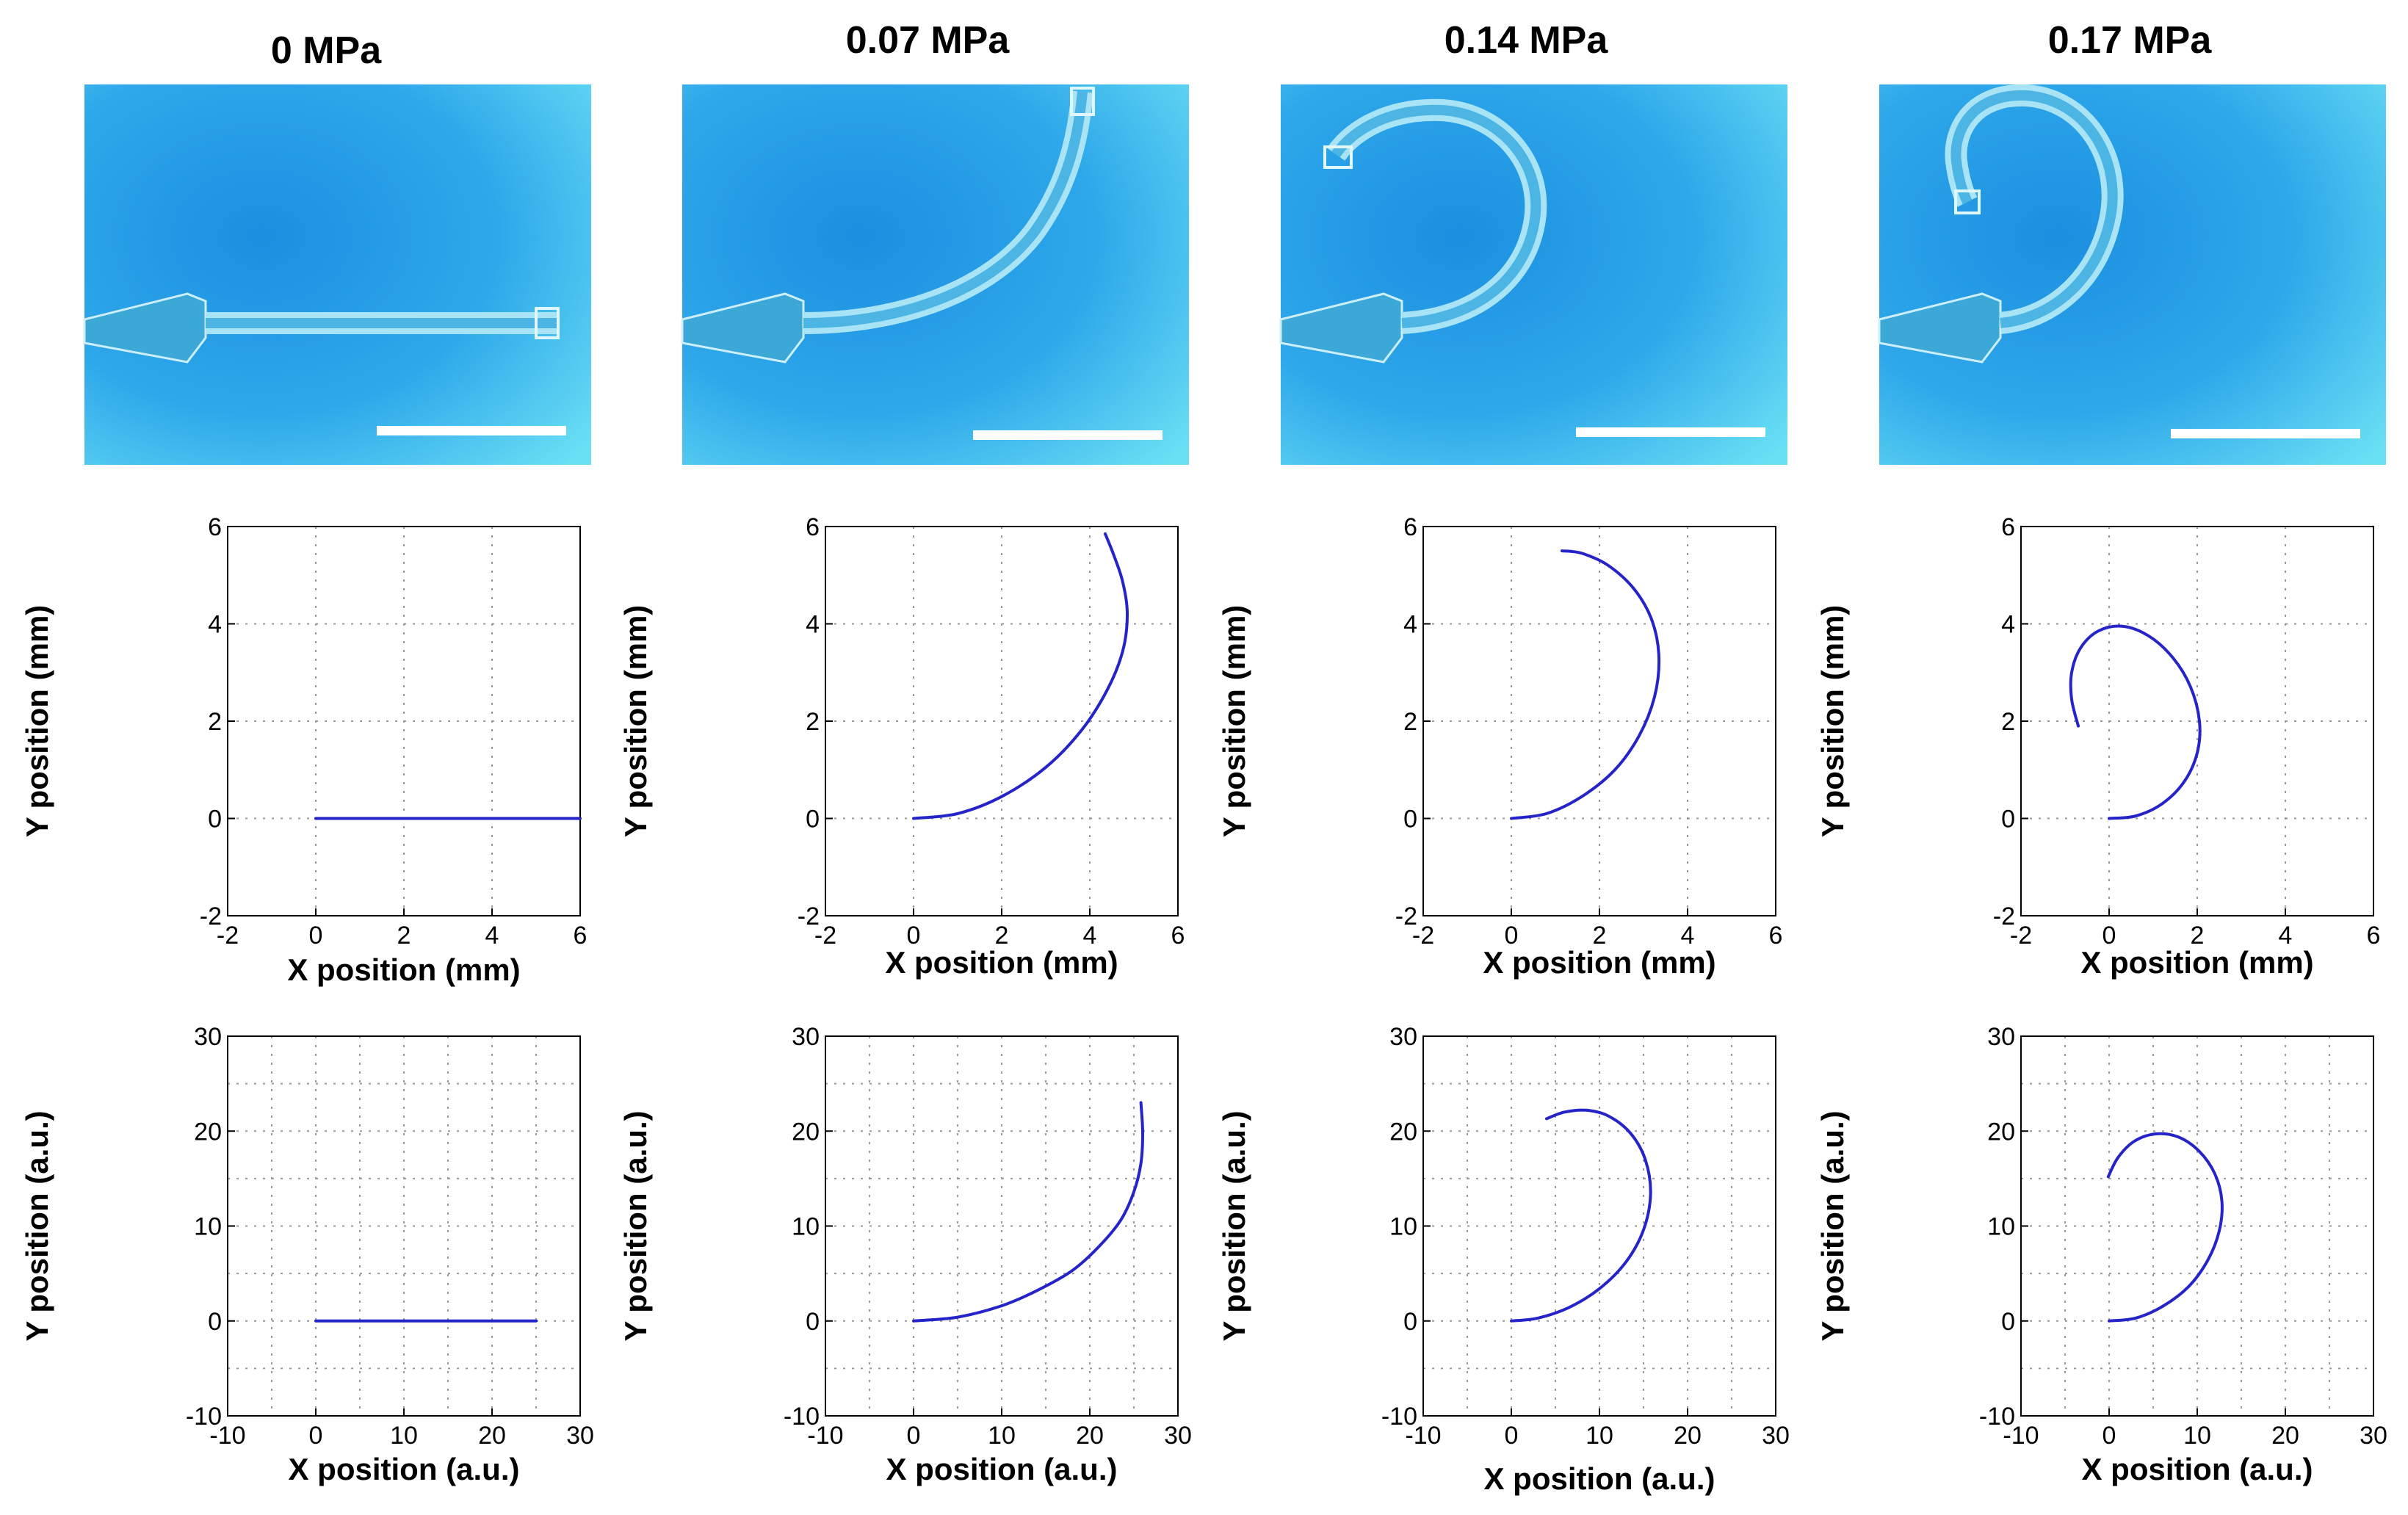 This screenshot has height=1515, width=2408. I want to click on y-tick-label: 0, so click(813, 820).